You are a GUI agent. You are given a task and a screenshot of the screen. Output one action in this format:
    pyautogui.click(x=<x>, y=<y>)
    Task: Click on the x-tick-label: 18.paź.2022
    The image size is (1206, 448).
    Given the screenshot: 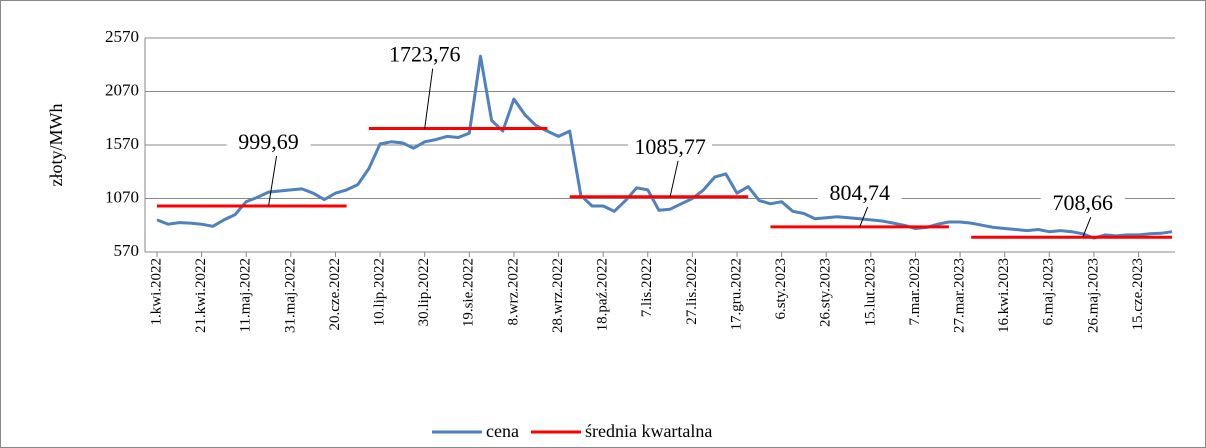 What is the action you would take?
    pyautogui.click(x=603, y=294)
    